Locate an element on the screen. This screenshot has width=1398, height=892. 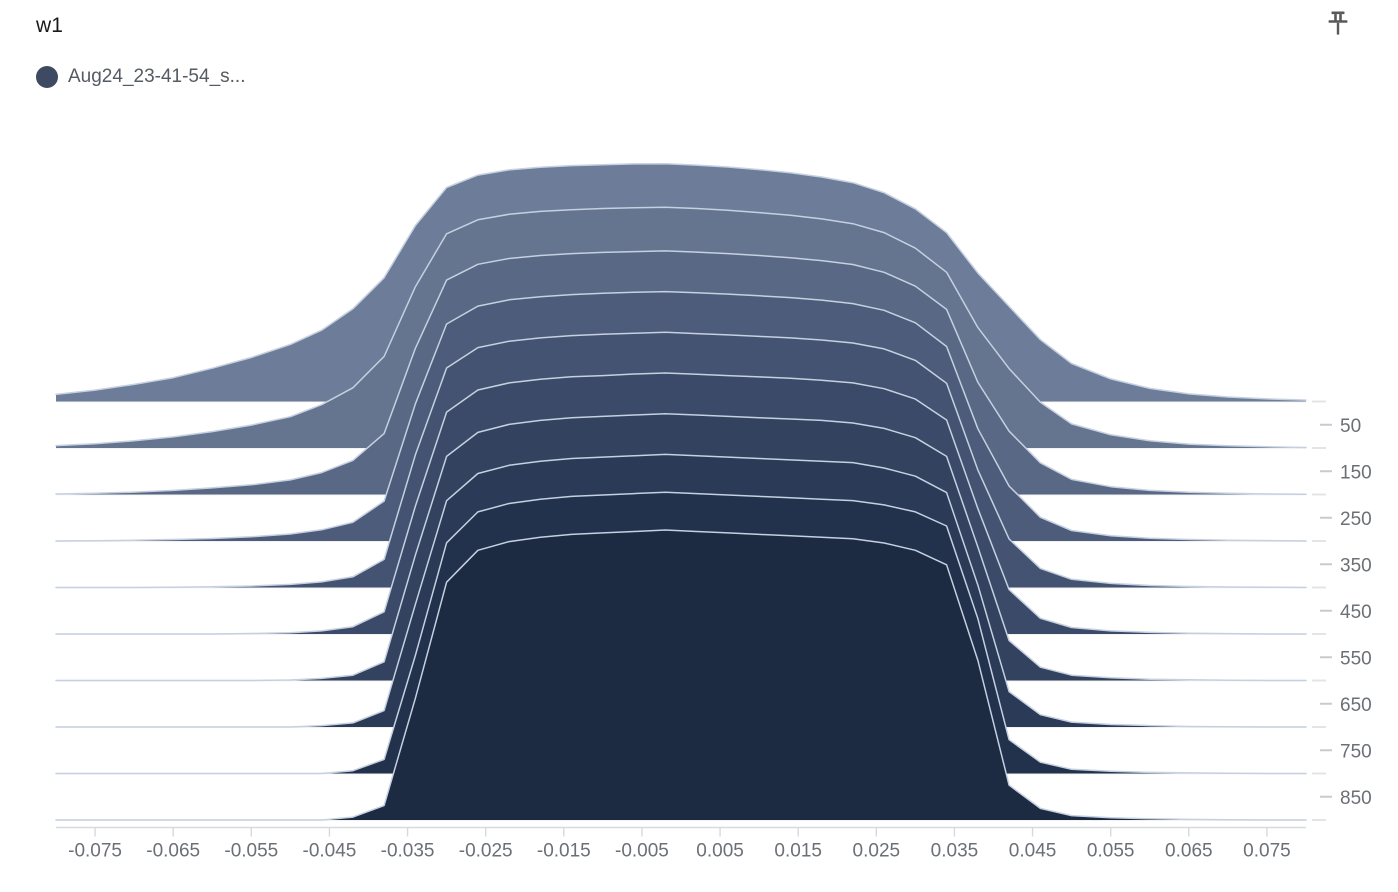
y-tick-label: 750 is located at coordinates (1356, 751).